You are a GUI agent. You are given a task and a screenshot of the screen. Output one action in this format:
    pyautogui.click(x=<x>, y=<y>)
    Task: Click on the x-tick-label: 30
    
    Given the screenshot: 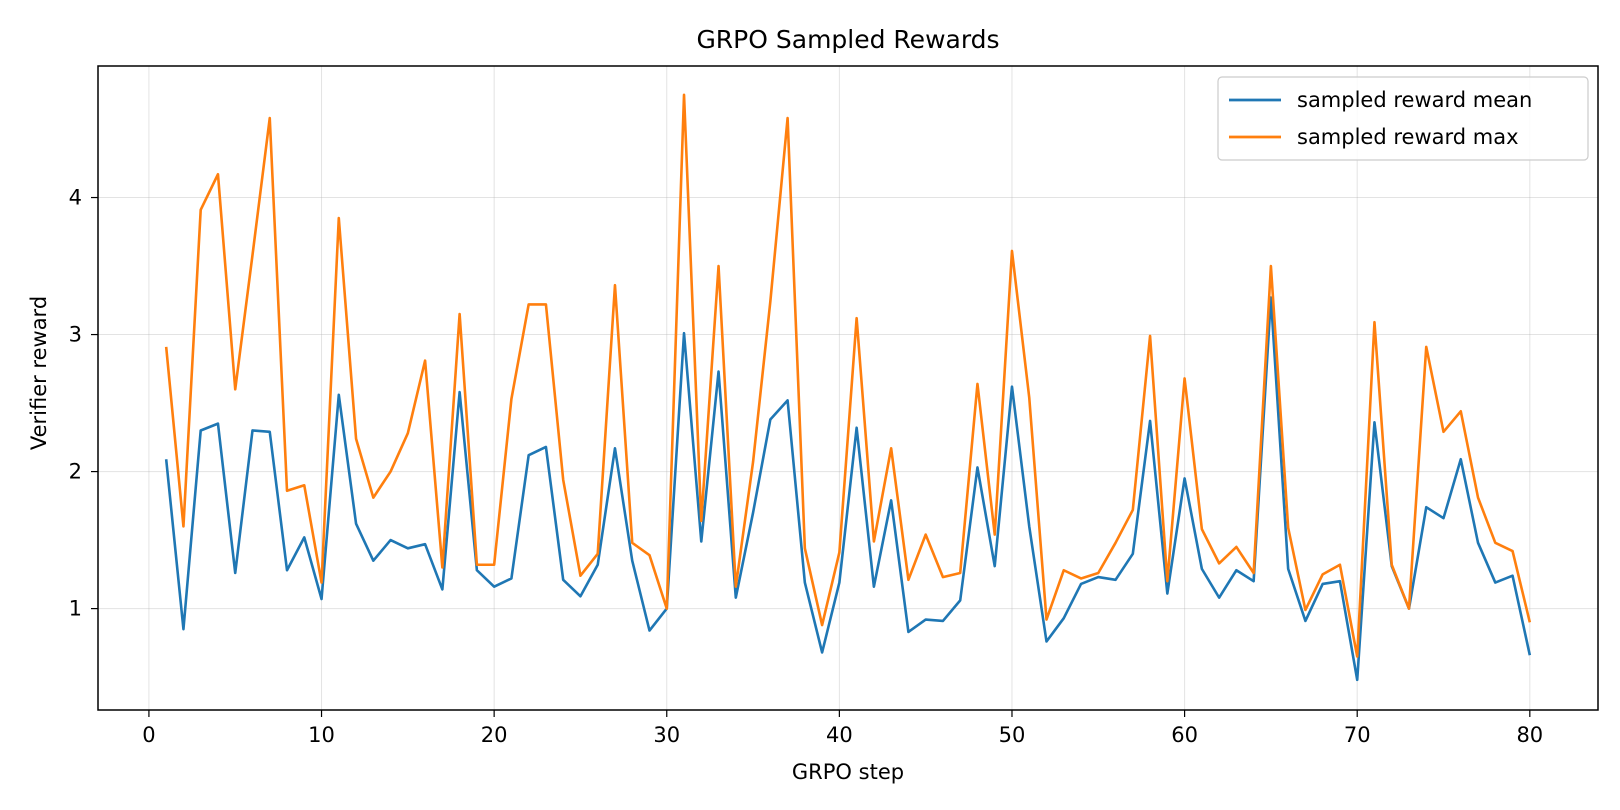 What is the action you would take?
    pyautogui.click(x=666, y=735)
    